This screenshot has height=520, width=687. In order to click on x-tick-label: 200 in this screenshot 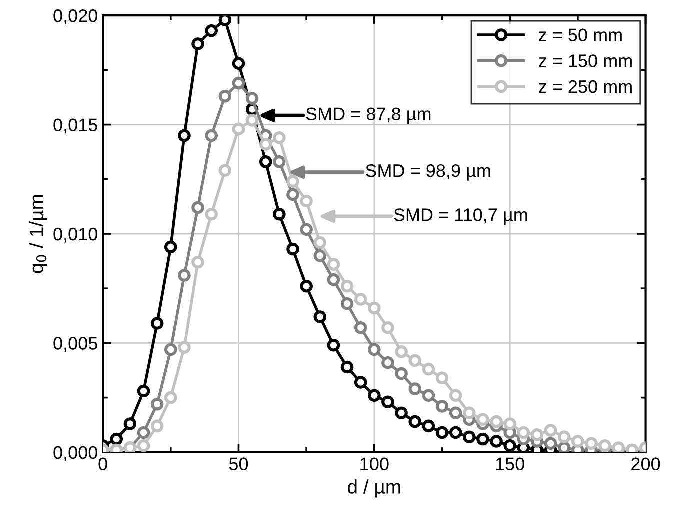, I will do `click(646, 464)`.